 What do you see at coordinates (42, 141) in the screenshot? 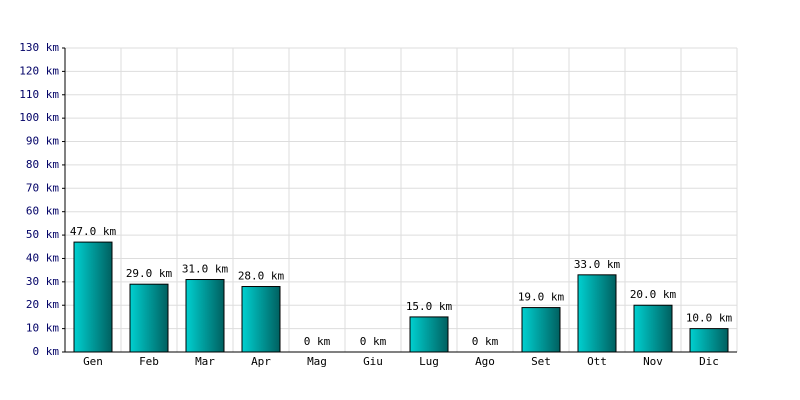
I see `y-tick-label: 90 km` at bounding box center [42, 141].